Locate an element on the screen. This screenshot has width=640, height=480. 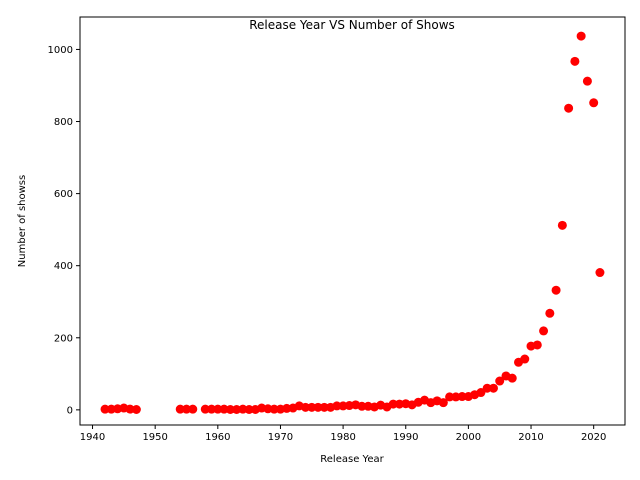
x-tick-label: 1940 is located at coordinates (92, 437).